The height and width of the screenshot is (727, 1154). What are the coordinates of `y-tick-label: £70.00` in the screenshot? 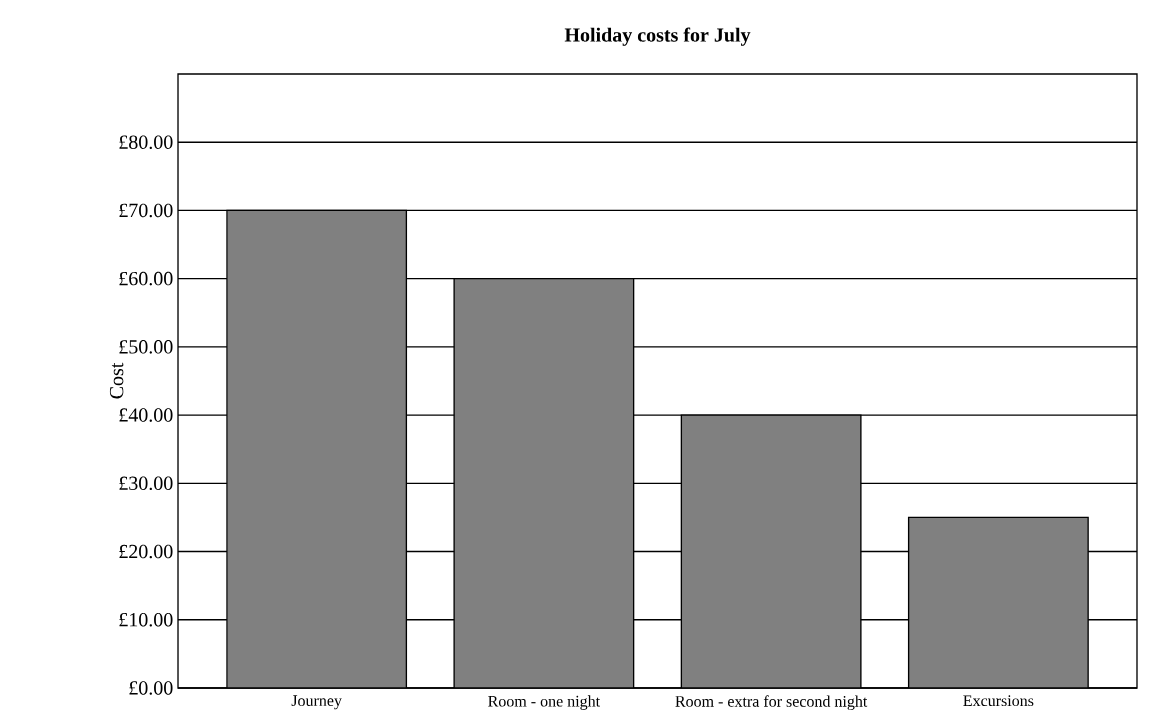 It's located at (146, 210).